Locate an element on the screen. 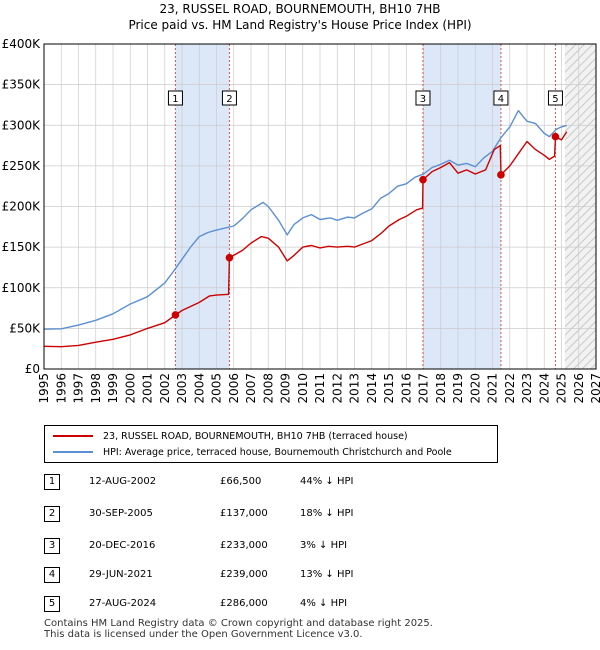  y-tick-label: £400K is located at coordinates (22, 44).